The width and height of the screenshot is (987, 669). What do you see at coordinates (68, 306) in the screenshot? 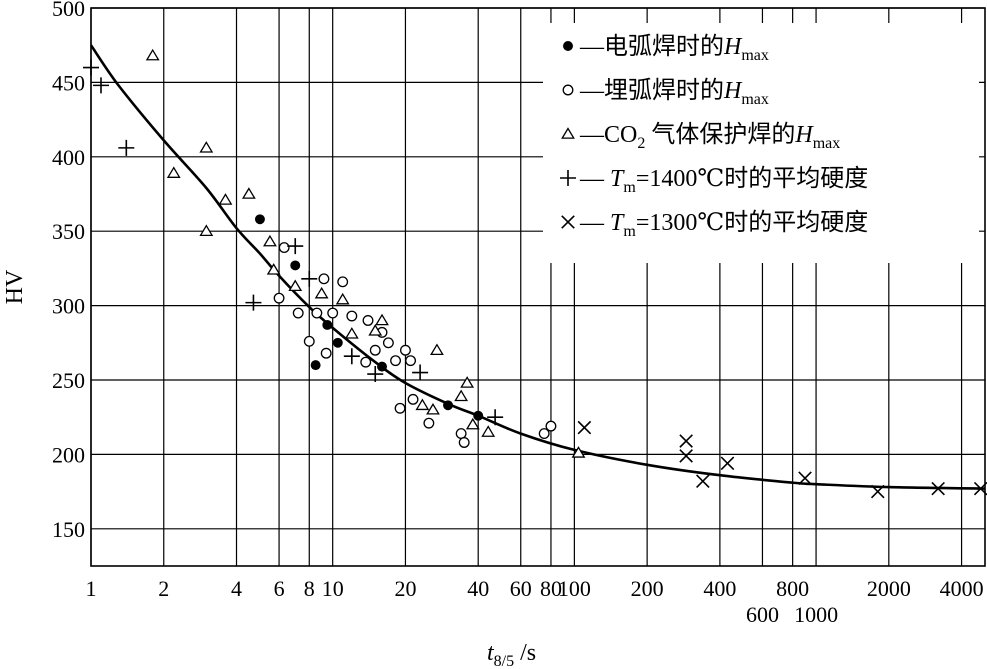
I see `y-tick-label: 300` at bounding box center [68, 306].